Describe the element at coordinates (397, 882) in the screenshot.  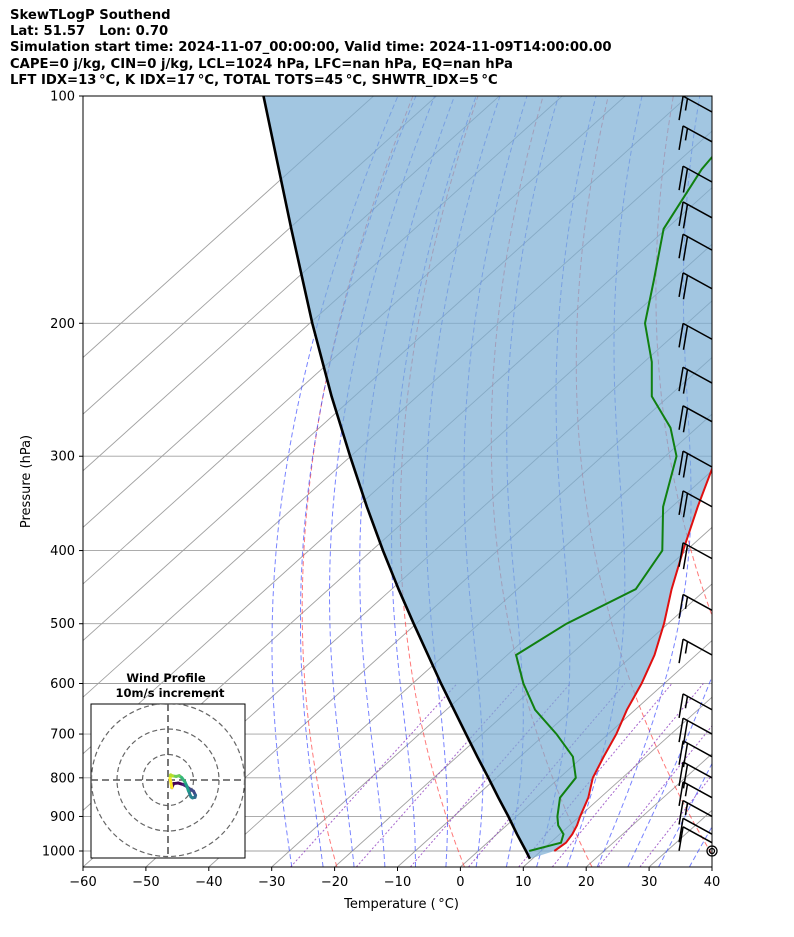
I see `x-tick-label: −10` at that location.